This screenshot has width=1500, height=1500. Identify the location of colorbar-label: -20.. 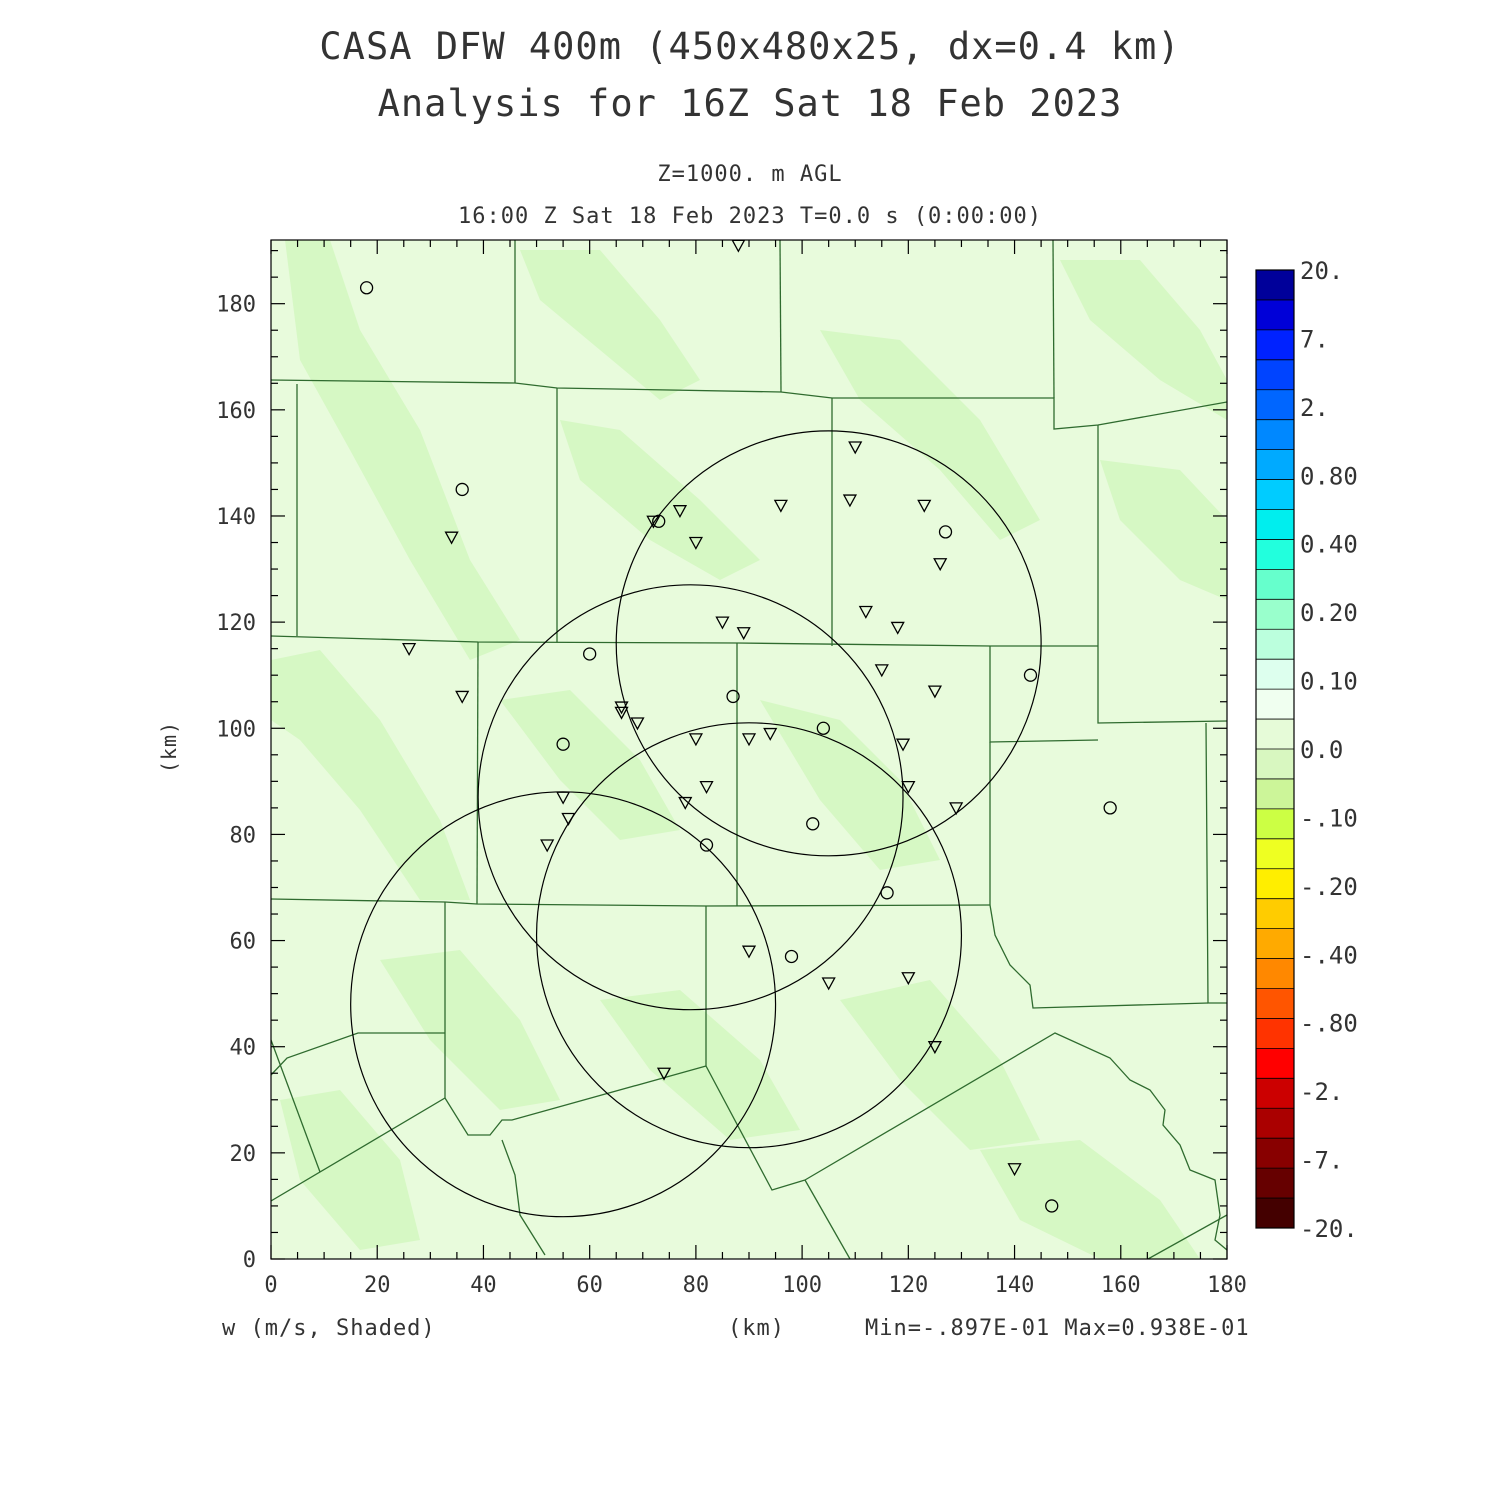
(1329, 1229).